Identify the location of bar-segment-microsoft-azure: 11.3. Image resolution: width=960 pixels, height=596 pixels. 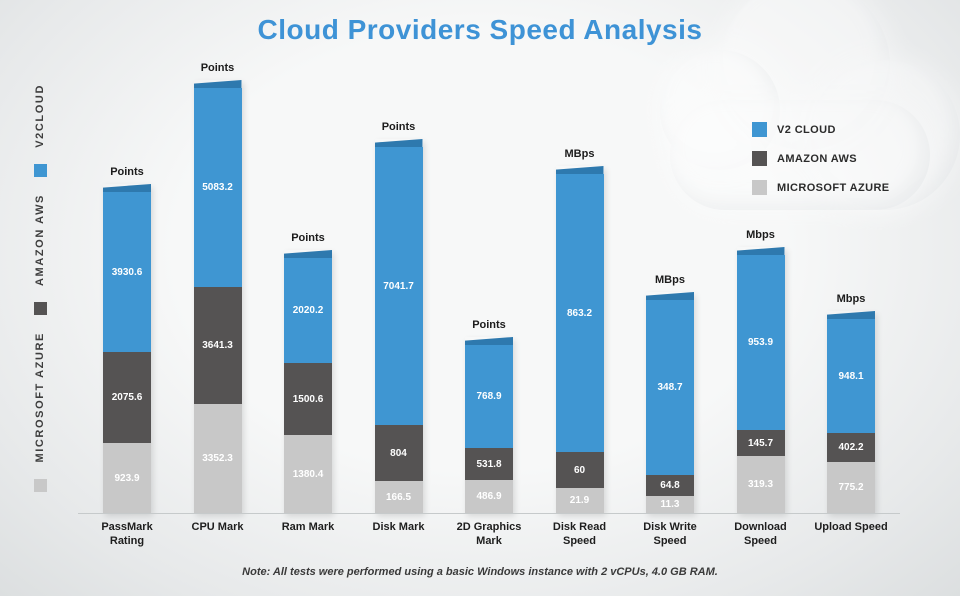
(670, 504).